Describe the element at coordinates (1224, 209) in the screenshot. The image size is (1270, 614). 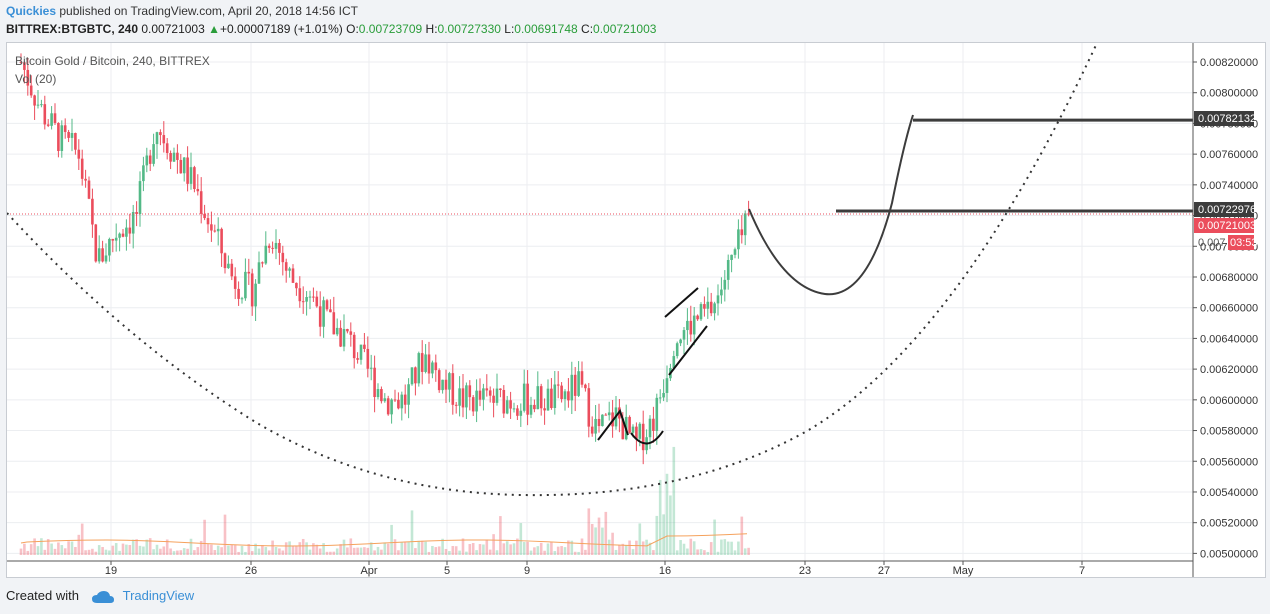
I see `level-price-tag` at that location.